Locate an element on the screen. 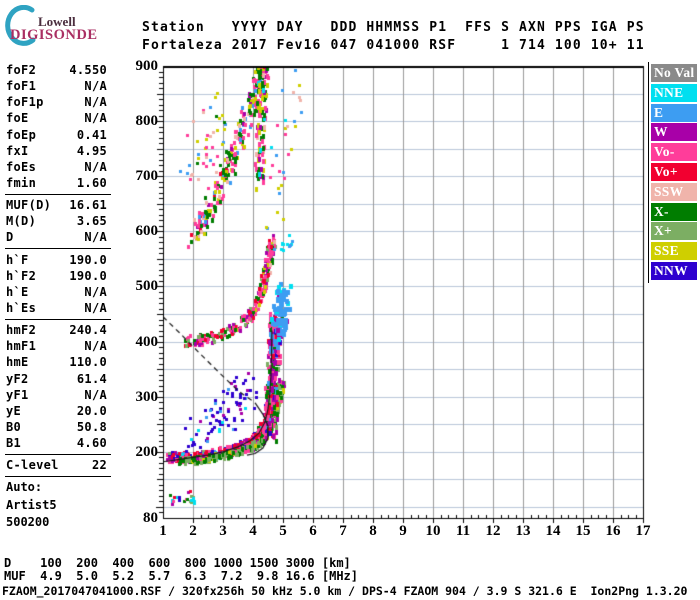 This screenshot has width=700, height=600. x-tick-label-11: 11 is located at coordinates (463, 531).